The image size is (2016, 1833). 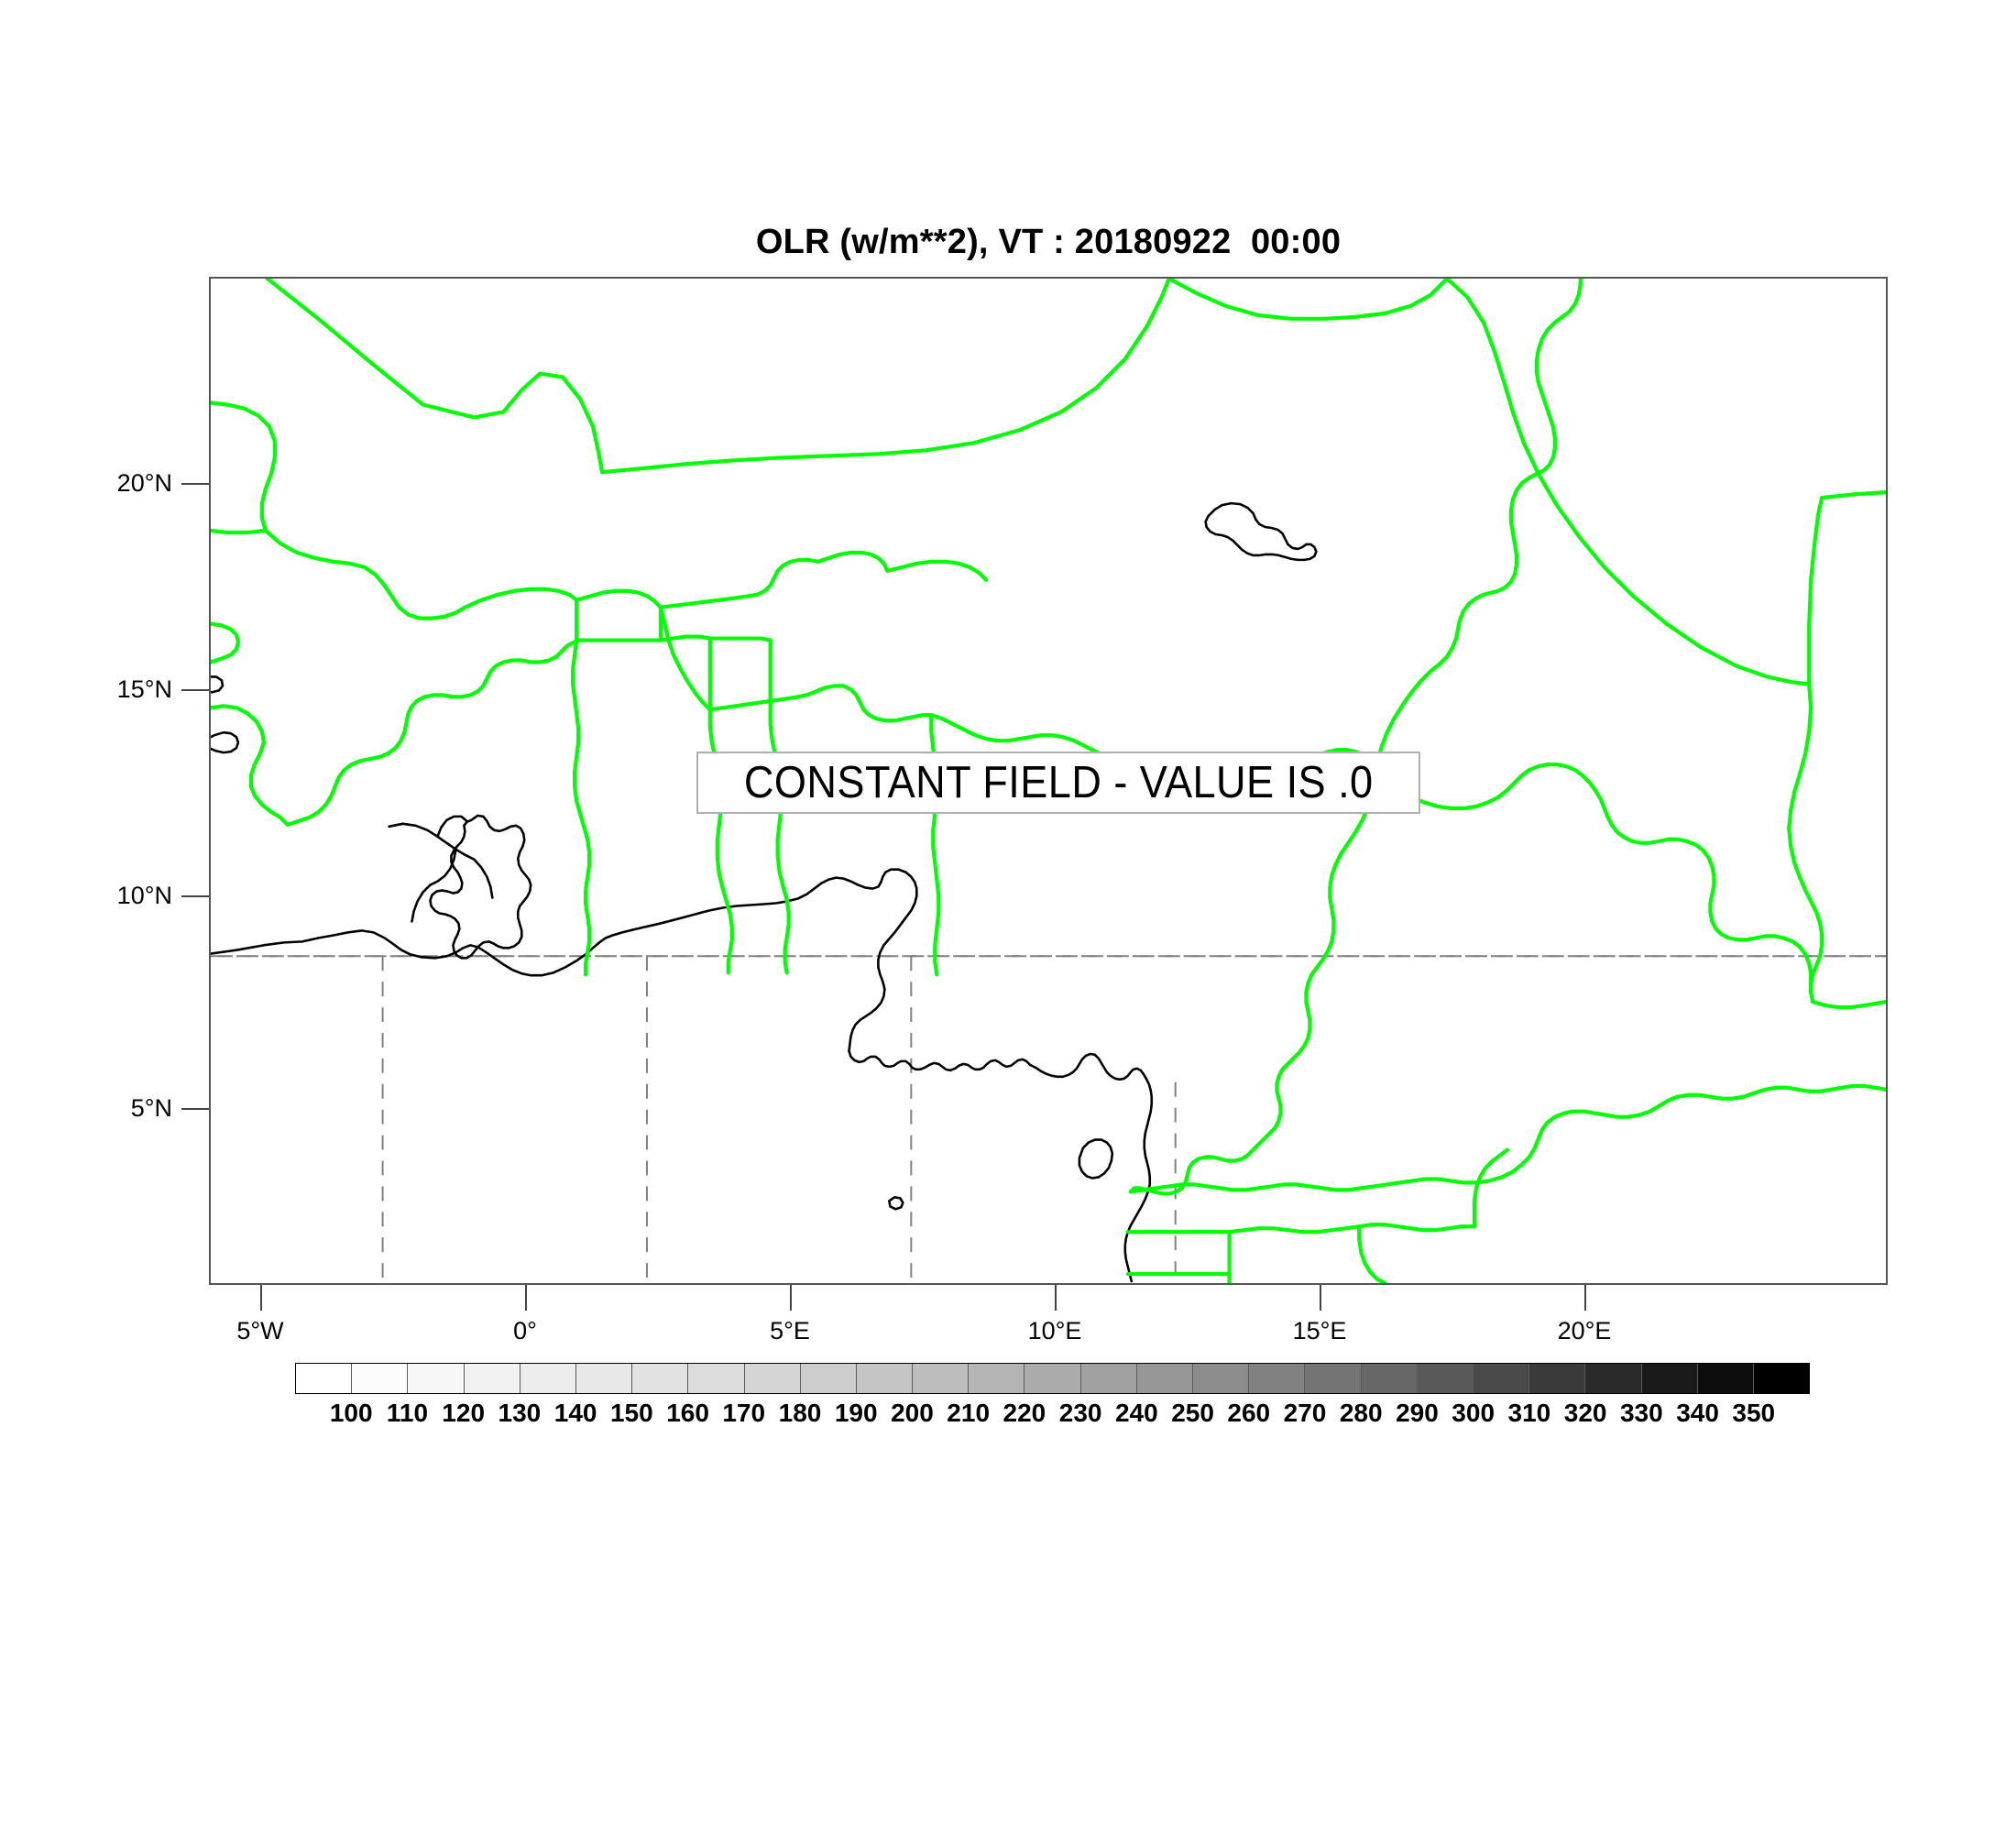 What do you see at coordinates (619, 598) in the screenshot?
I see `border-mali-burkina-n` at bounding box center [619, 598].